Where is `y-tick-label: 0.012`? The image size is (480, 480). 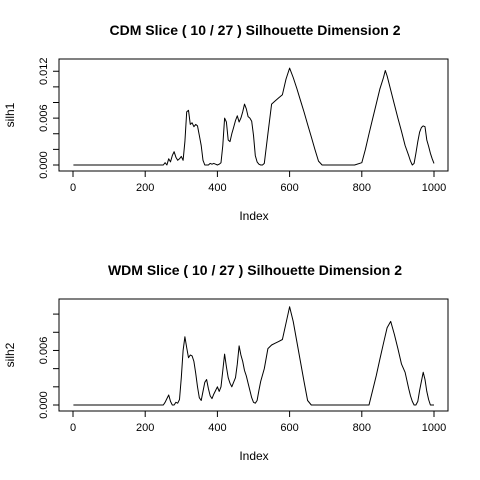 y-tick-label: 0.012 is located at coordinates (44, 71).